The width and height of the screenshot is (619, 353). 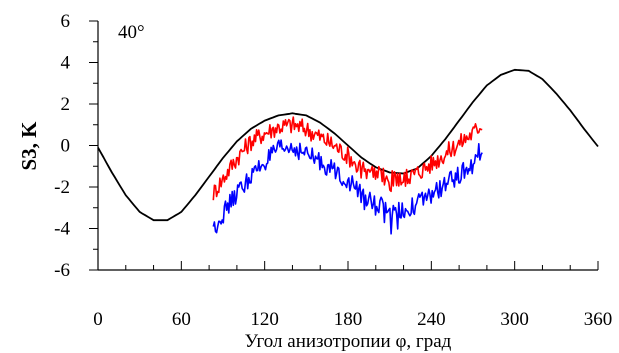 I want to click on x-tick-label: 120, so click(x=264, y=319).